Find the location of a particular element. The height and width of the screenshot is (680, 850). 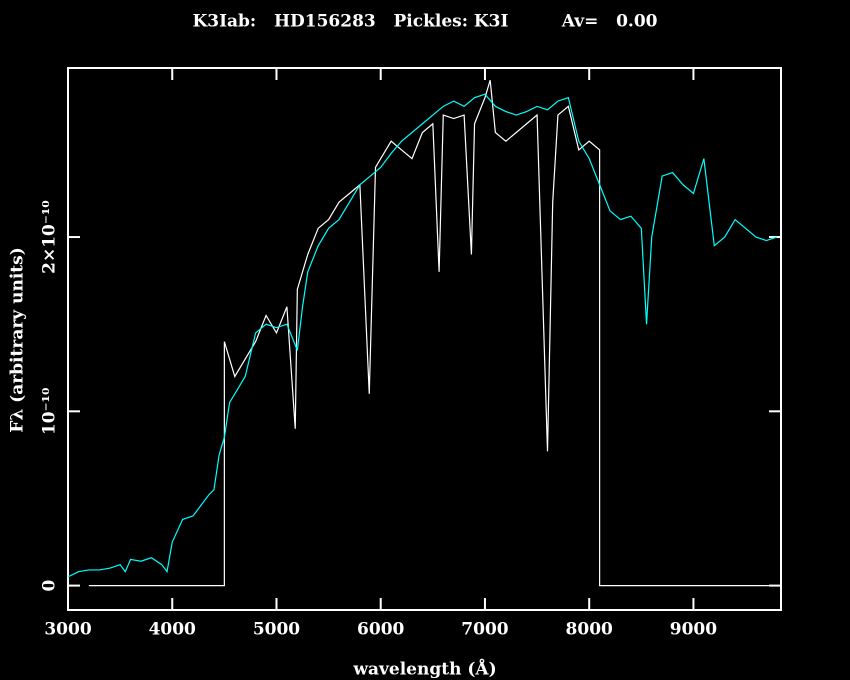

x-tick-label: 6000 is located at coordinates (380, 630).